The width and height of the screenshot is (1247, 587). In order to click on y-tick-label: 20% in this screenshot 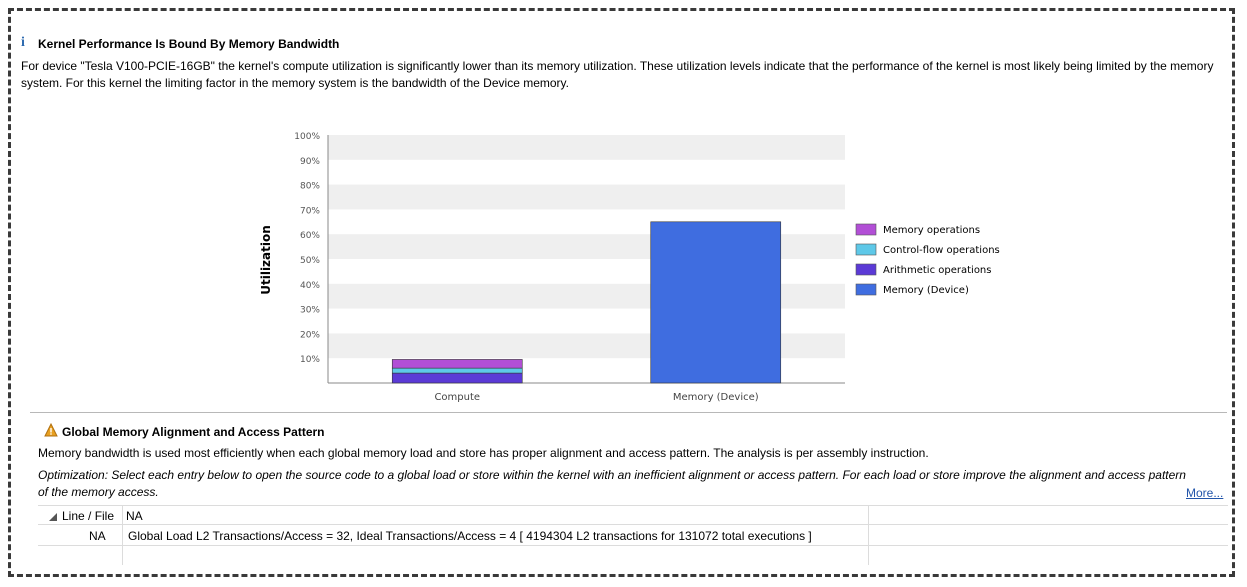, I will do `click(310, 335)`.